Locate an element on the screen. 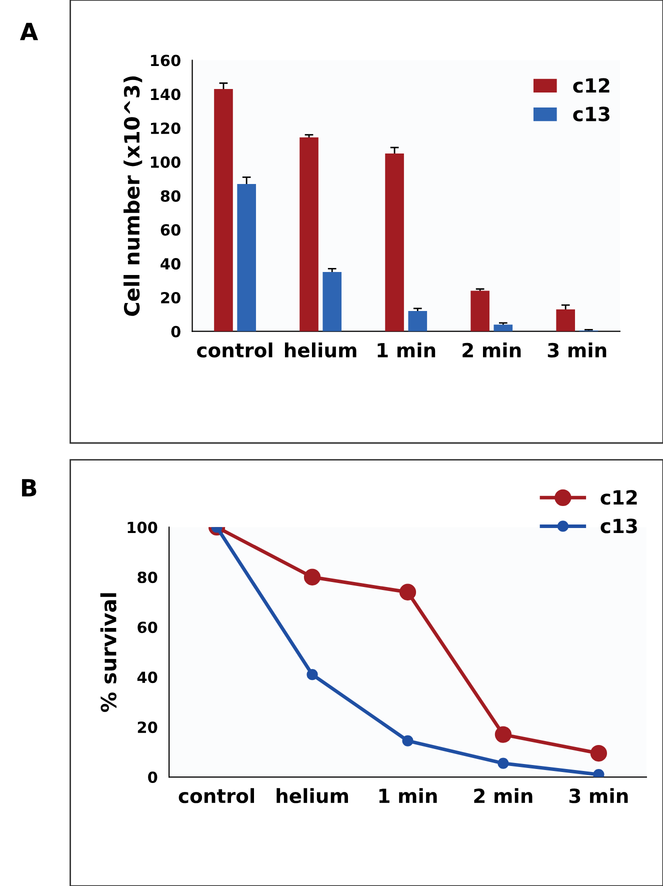 The width and height of the screenshot is (663, 886). y-axis-title: Cell number (x10^3) is located at coordinates (133, 196).